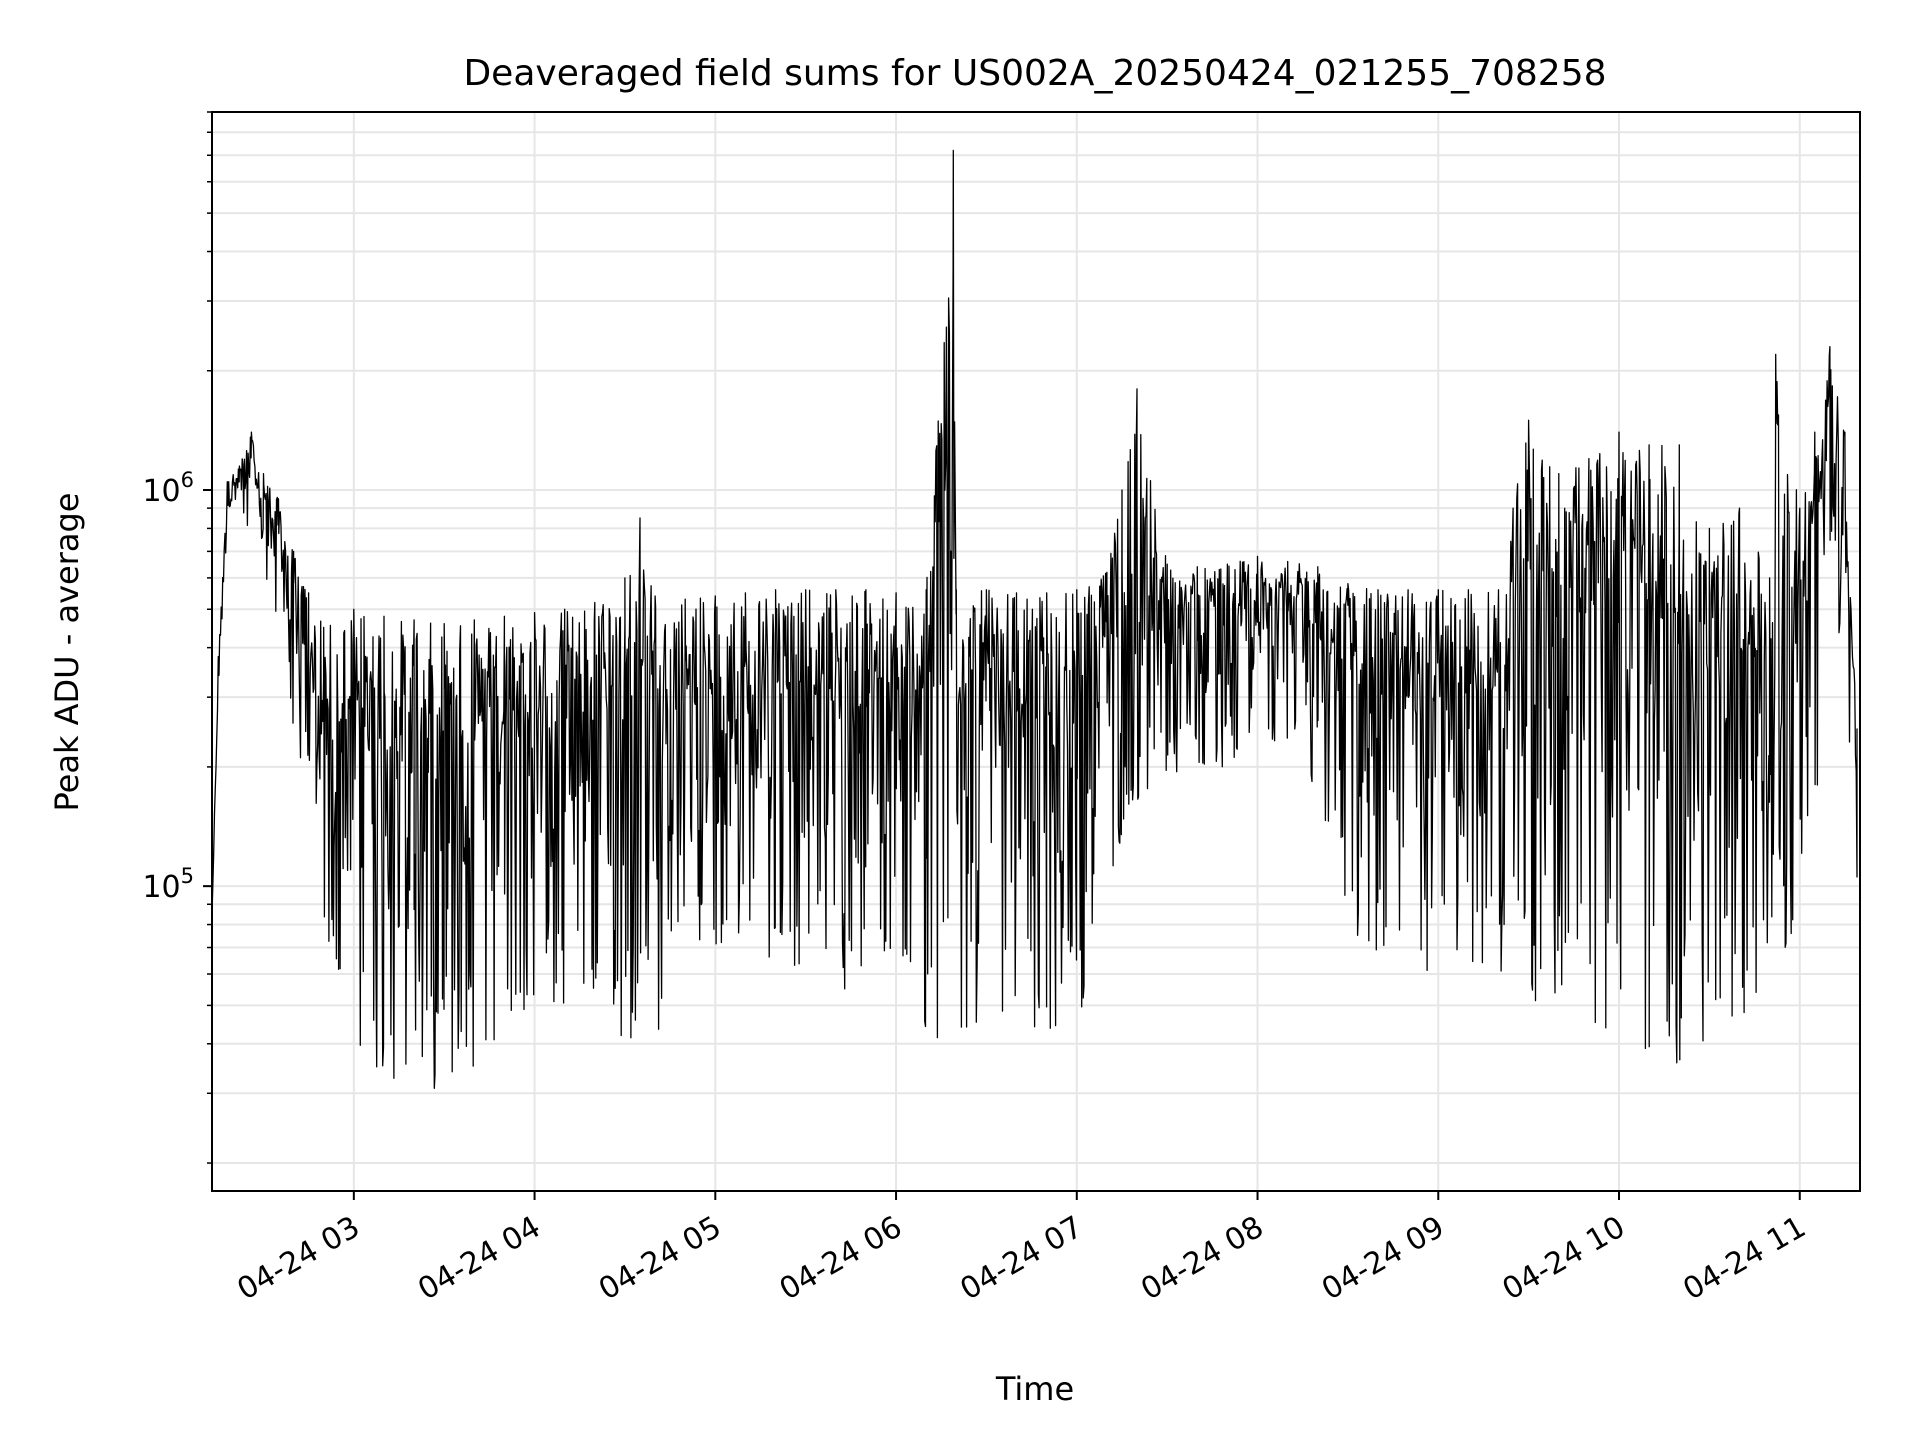 The height and width of the screenshot is (1440, 1920). Describe the element at coordinates (168, 884) in the screenshot. I see `y-tick-label: 10⁵` at that location.